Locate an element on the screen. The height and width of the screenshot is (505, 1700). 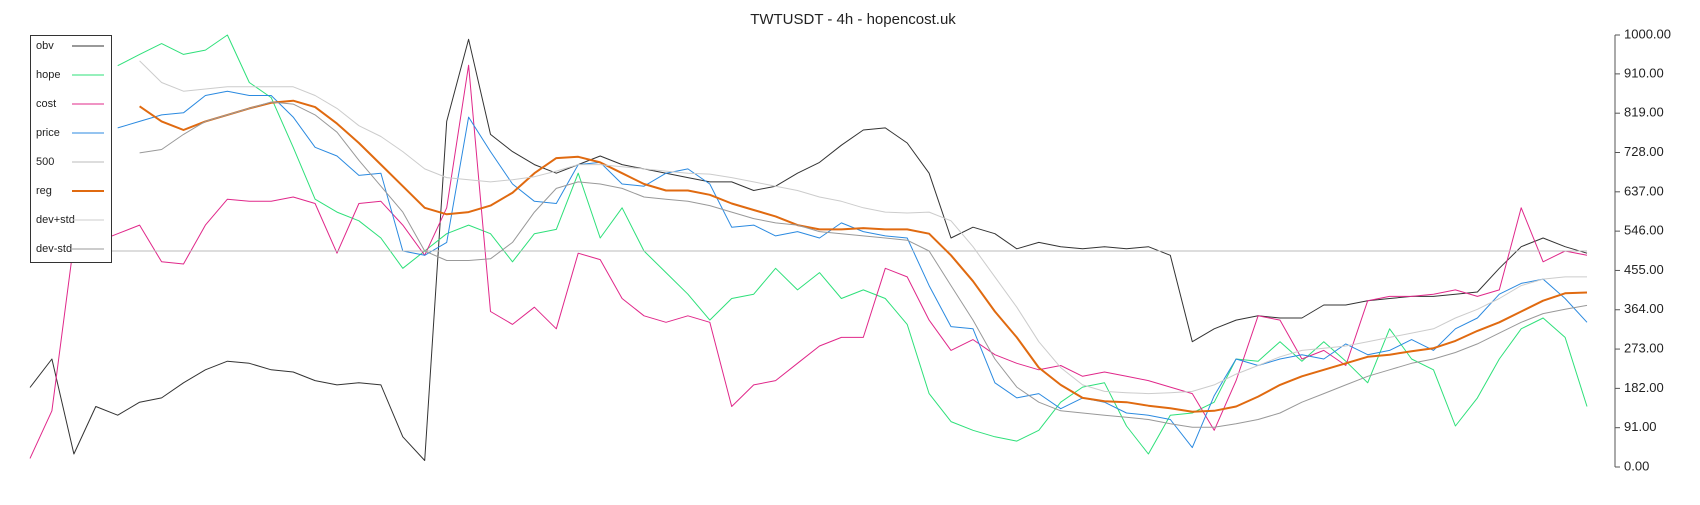
y-tick-label: 1000.00 is located at coordinates (1647, 33).